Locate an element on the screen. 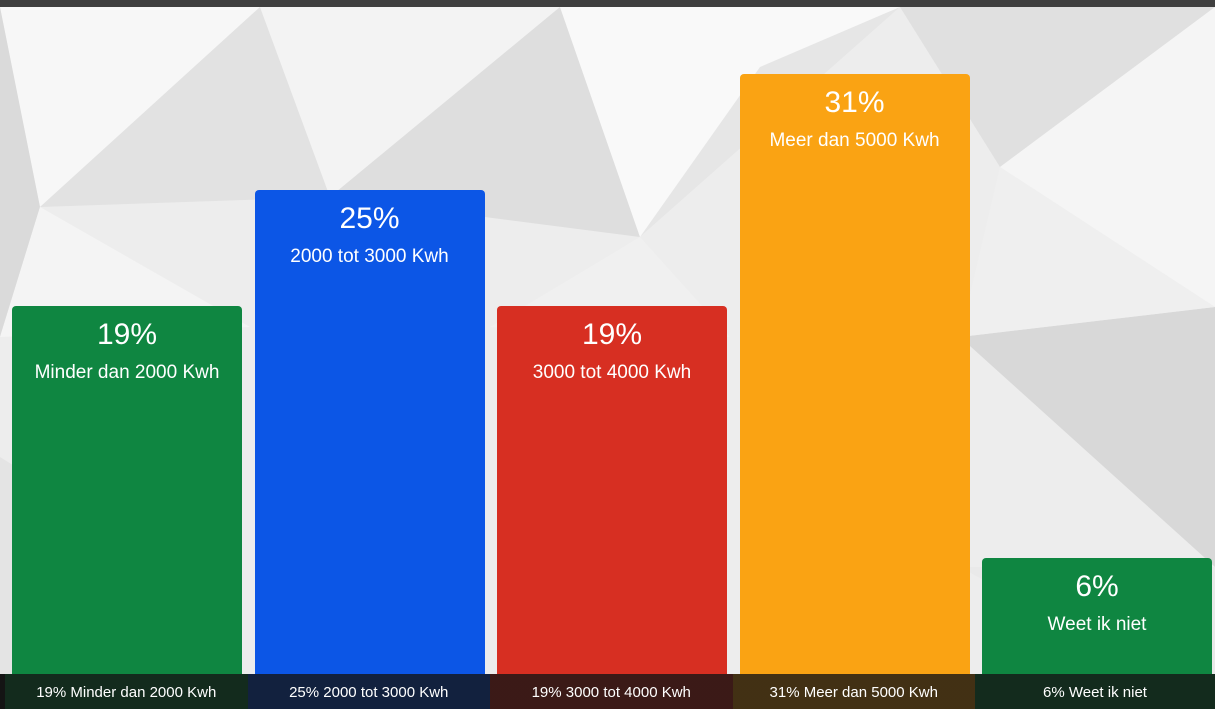 The width and height of the screenshot is (1215, 709). bar-label: Meer dan 5000 Kwh is located at coordinates (854, 140).